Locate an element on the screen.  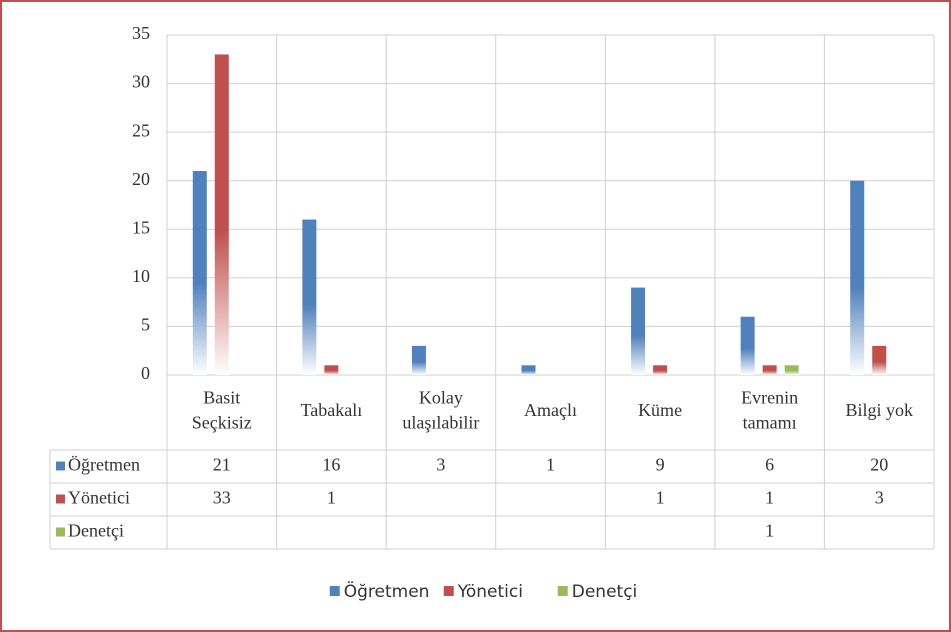
y-tick-label: 20 is located at coordinates (141, 179).